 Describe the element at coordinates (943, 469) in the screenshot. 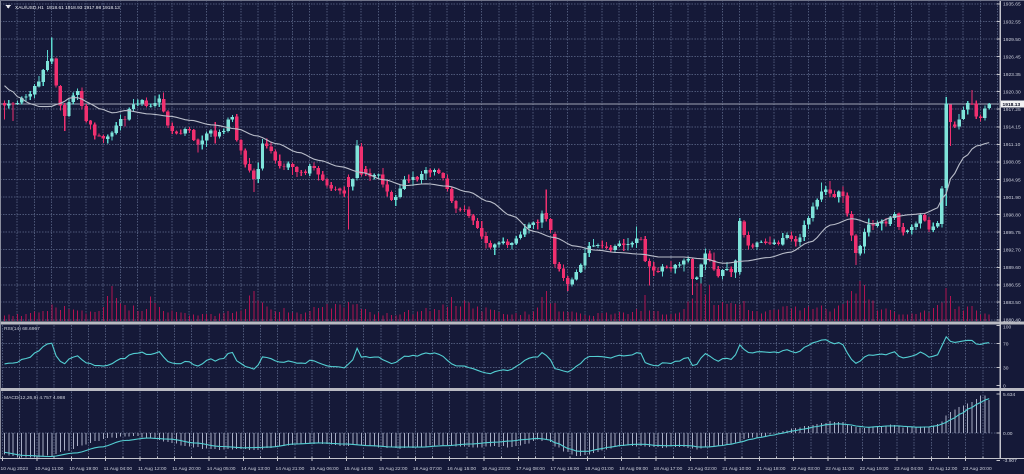

I see `svg-text: 23 Aug 12:00` at that location.